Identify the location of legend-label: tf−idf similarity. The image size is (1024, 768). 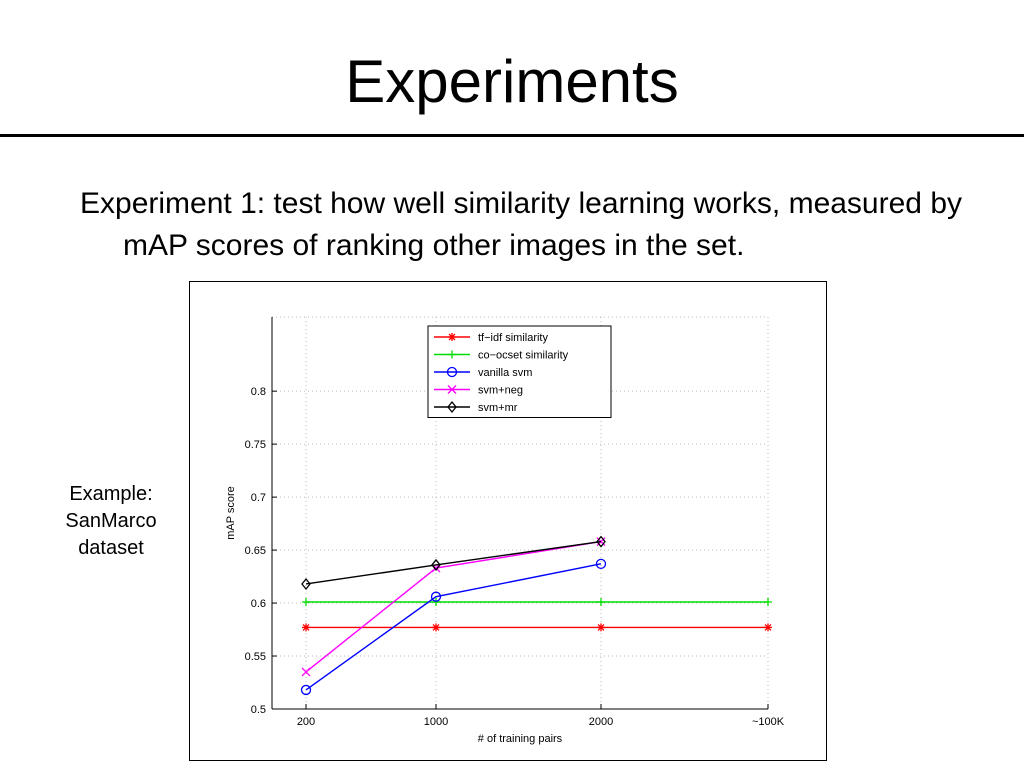
(513, 338).